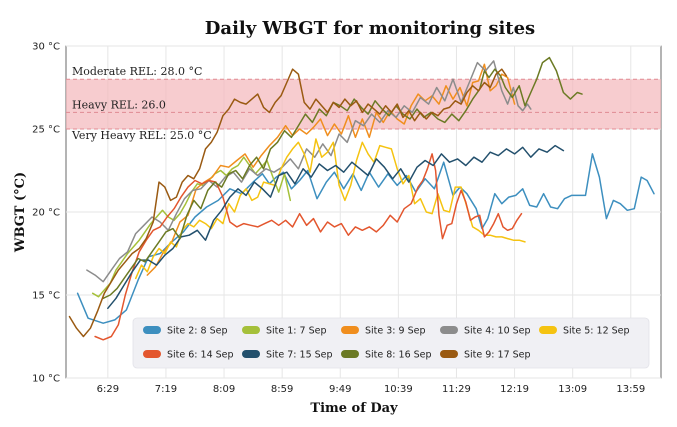  Describe the element at coordinates (296, 331) in the screenshot. I see `legend-entry-2: Site 1: 7 Sep` at that location.